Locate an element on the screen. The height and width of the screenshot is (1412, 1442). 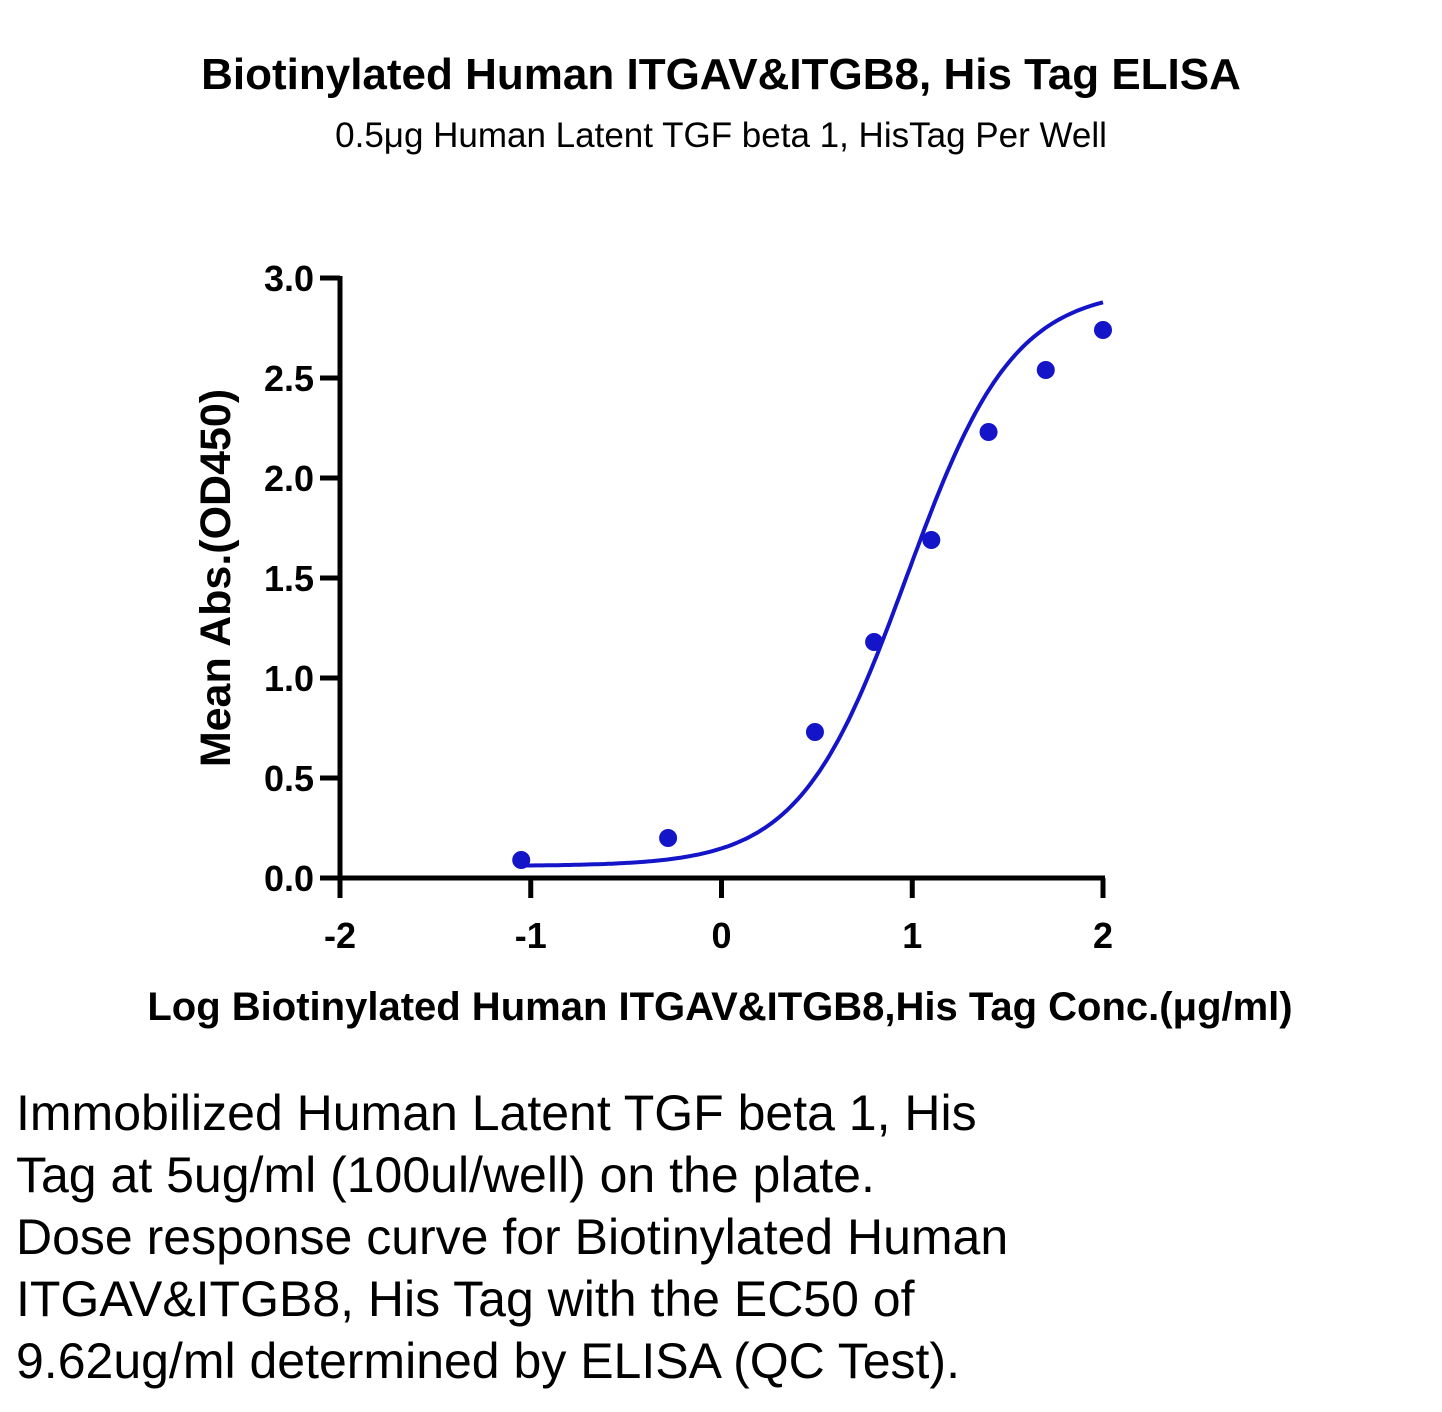
x-tick-label: 2 is located at coordinates (1103, 935).